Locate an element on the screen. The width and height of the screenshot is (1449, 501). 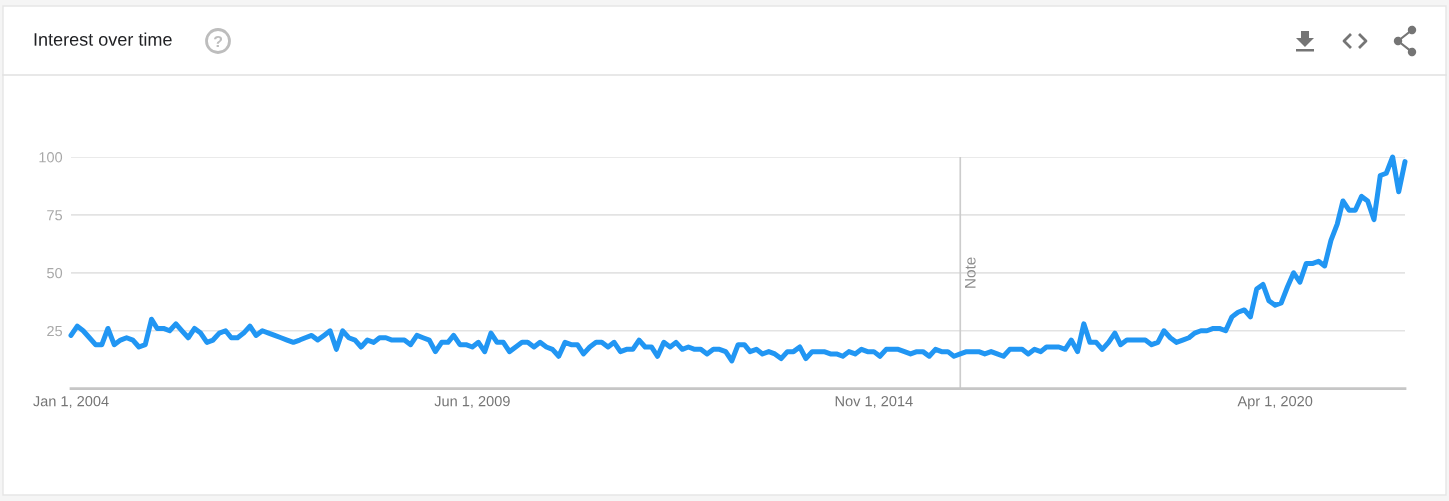
x-tick-label: Jun 1, 2009 is located at coordinates (472, 402).